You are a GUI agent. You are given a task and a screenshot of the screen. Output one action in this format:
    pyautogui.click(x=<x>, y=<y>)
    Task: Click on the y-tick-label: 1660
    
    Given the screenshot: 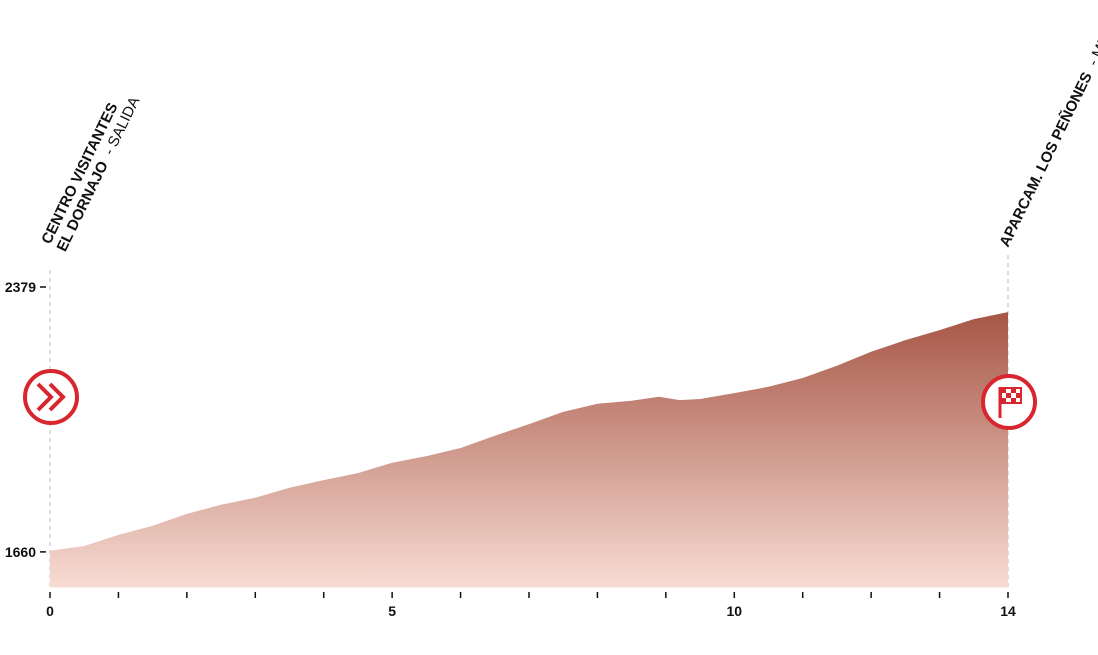 What is the action you would take?
    pyautogui.click(x=20, y=552)
    